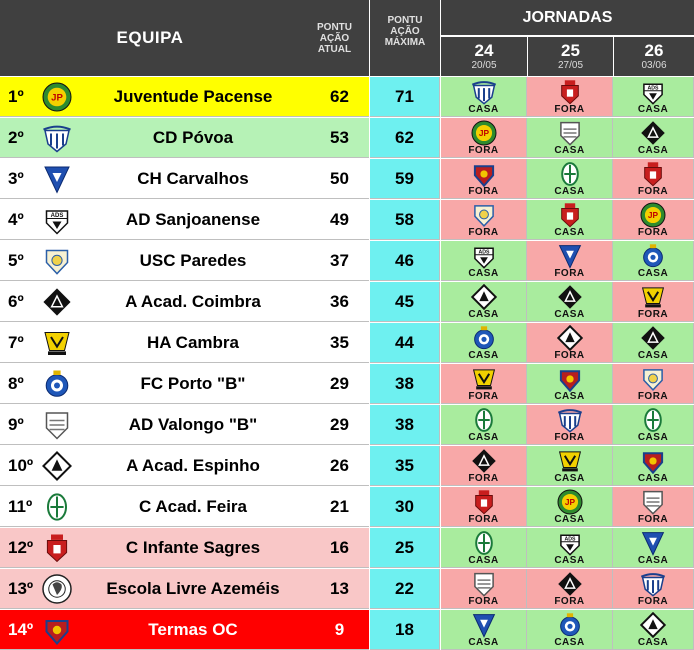 This screenshot has width=694, height=650. I want to click on team-name: Juventude Pacense, so click(193, 97).